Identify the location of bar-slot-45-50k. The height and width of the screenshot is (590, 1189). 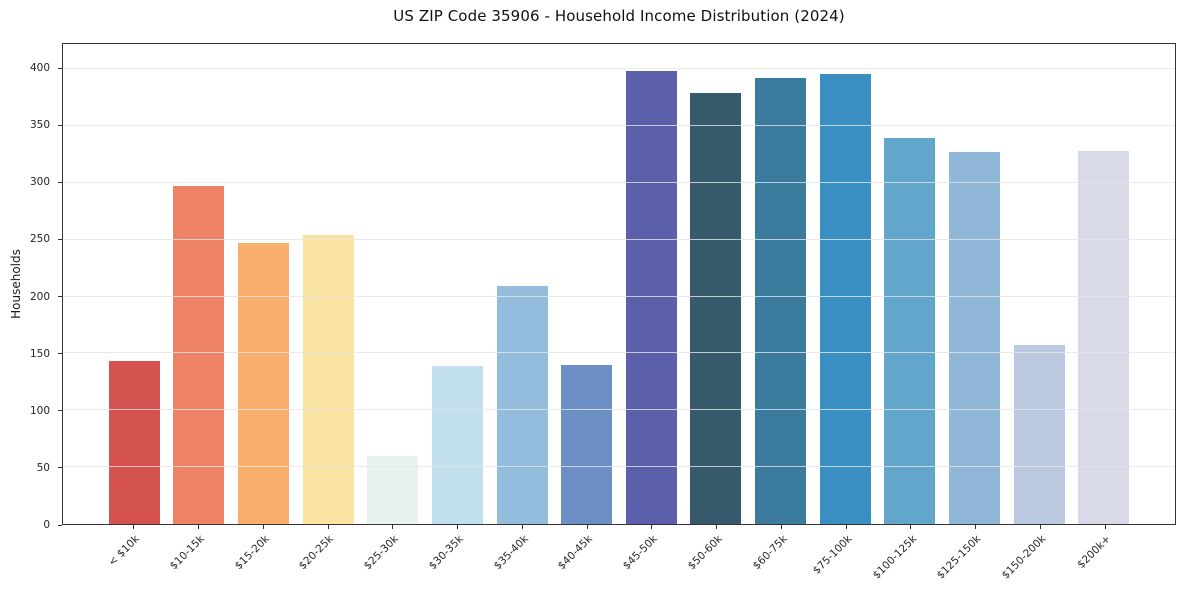
(651, 284).